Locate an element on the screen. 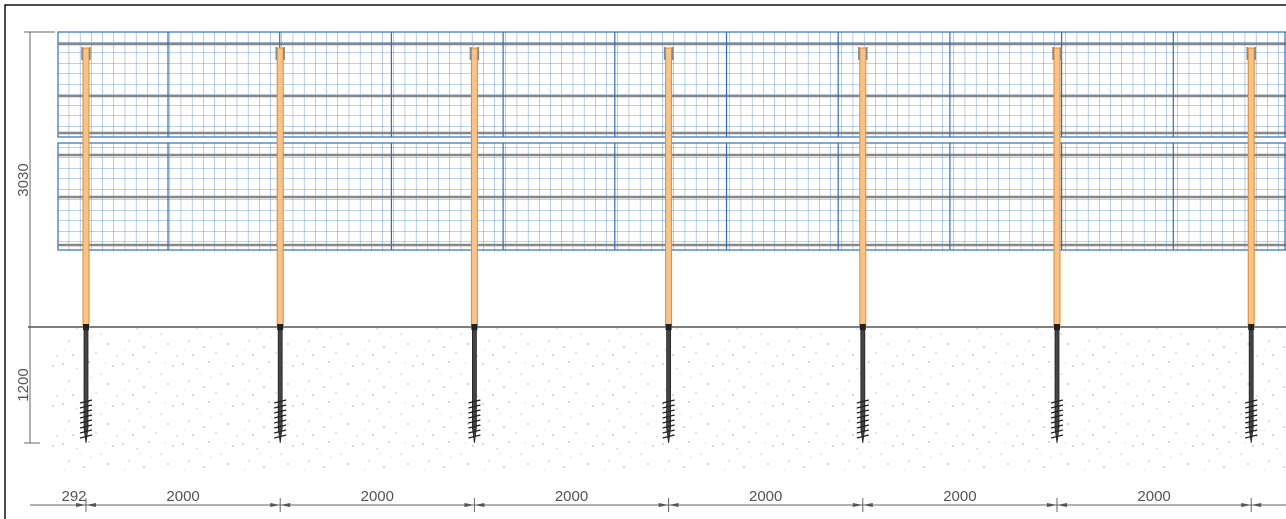 The height and width of the screenshot is (519, 1286). depth-label: 1200 is located at coordinates (23, 384).